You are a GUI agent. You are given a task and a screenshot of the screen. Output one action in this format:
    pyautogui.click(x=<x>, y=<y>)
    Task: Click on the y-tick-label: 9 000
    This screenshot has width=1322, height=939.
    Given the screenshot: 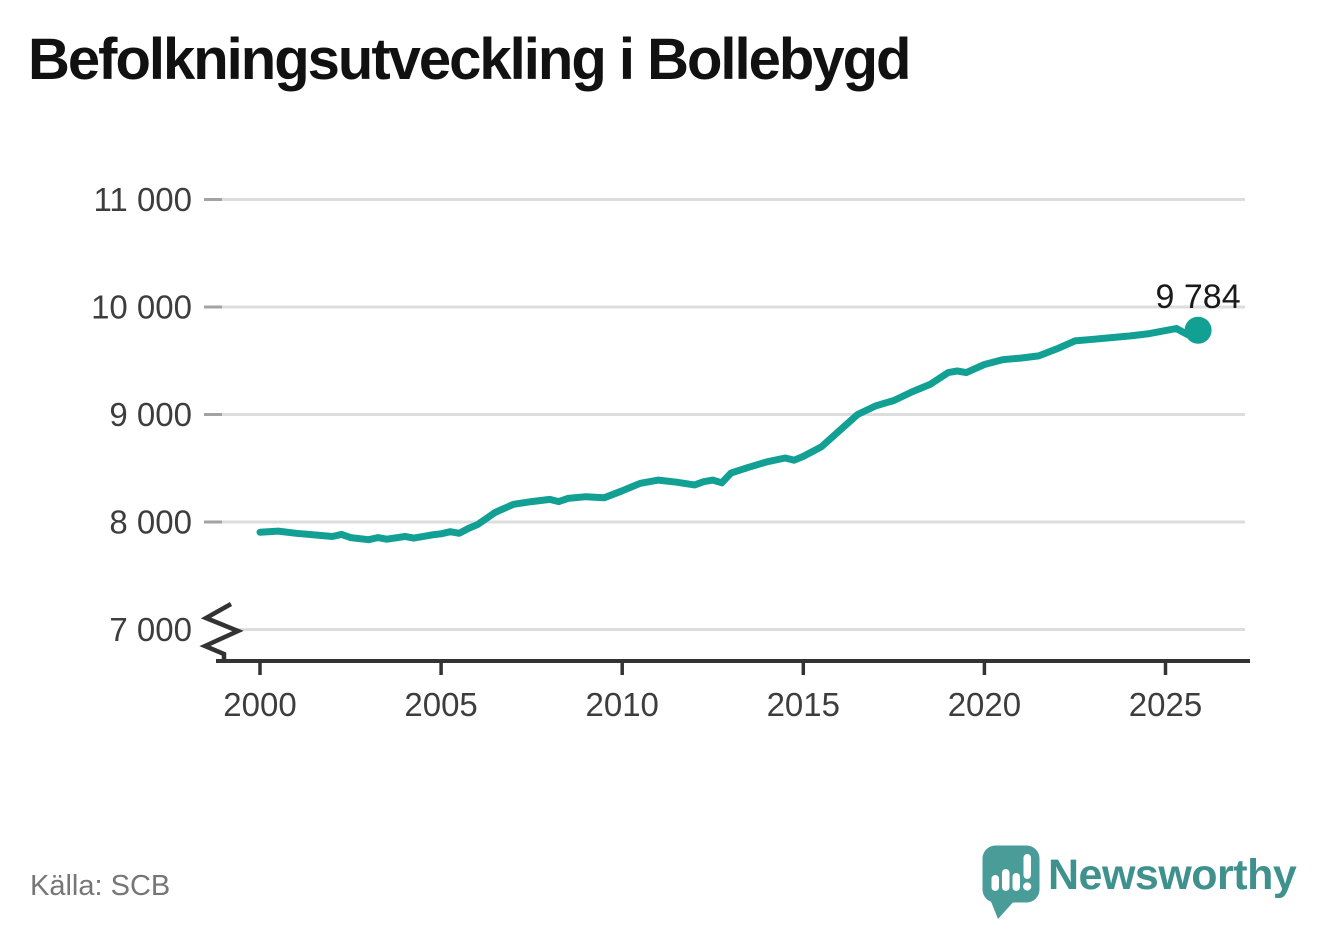 What is the action you would take?
    pyautogui.click(x=150, y=414)
    